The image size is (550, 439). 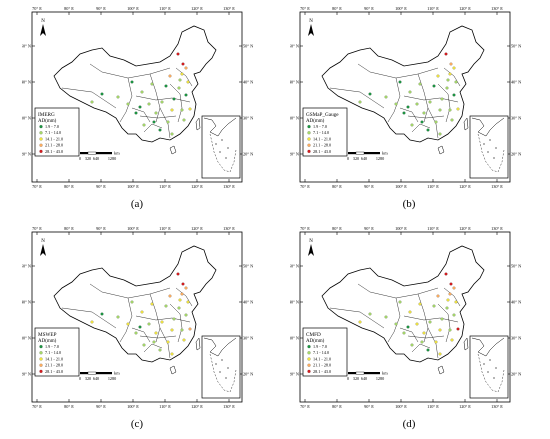 What do you see at coordinates (26, 154) in the screenshot?
I see `lat-label-left: 20° N` at bounding box center [26, 154].